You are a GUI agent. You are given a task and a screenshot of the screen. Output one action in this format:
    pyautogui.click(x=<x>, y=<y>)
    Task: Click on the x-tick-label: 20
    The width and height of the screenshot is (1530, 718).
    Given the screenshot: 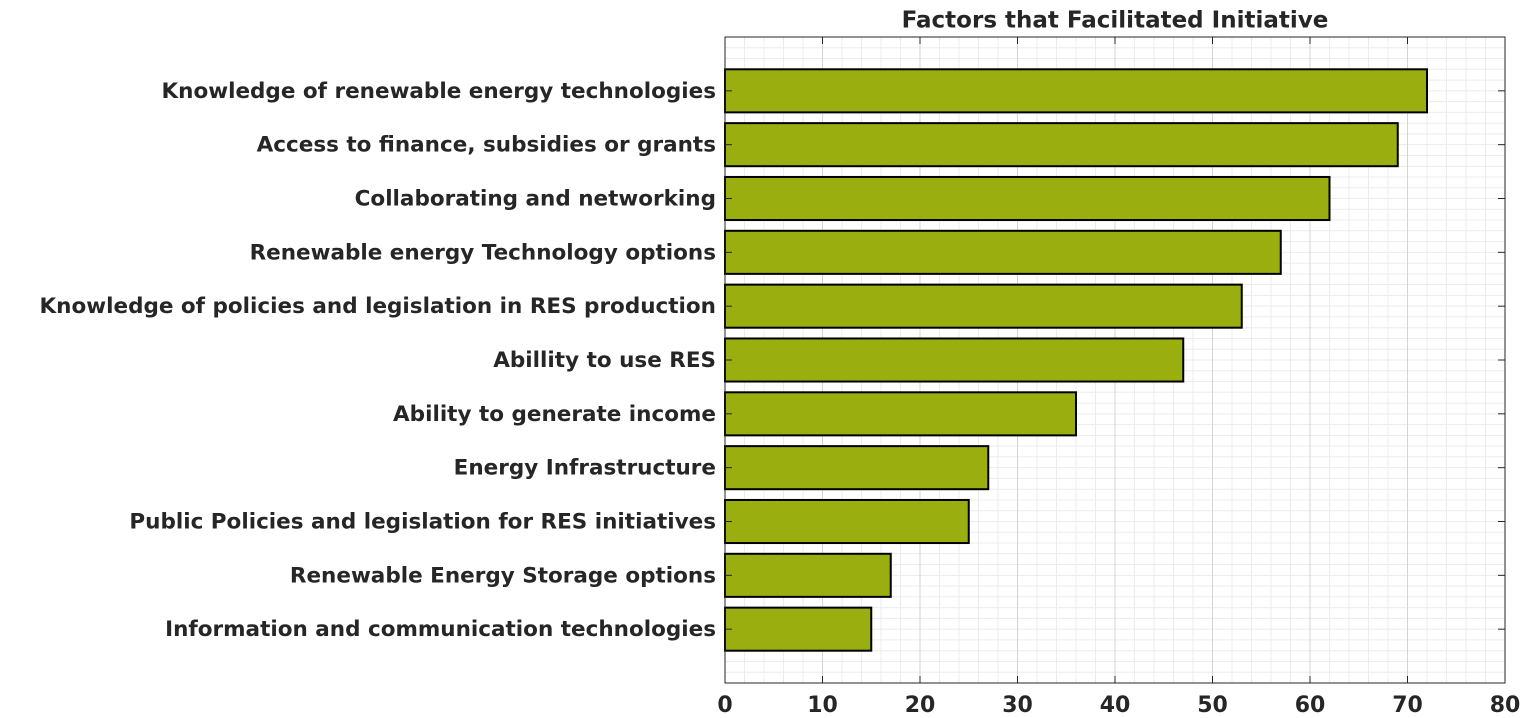 What is the action you would take?
    pyautogui.click(x=920, y=705)
    